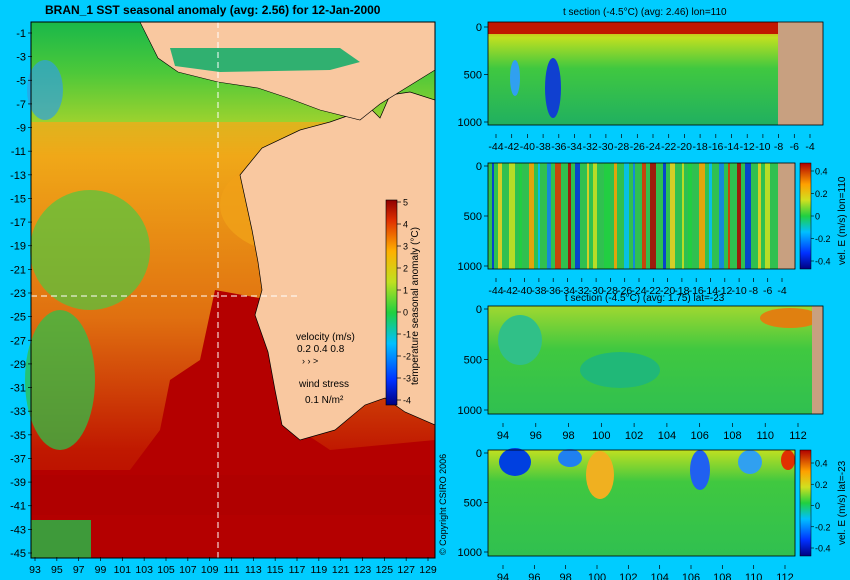 This screenshot has height=580, width=850. What do you see at coordinates (821, 217) in the screenshot?
I see `panel2-colorbar-ticks: 0.4 0.2 0 -0.2 -0.4` at bounding box center [821, 217].